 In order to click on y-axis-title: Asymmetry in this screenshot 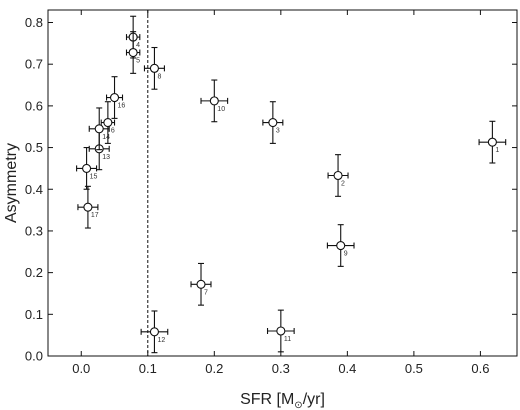, I will do `click(11, 183)`.